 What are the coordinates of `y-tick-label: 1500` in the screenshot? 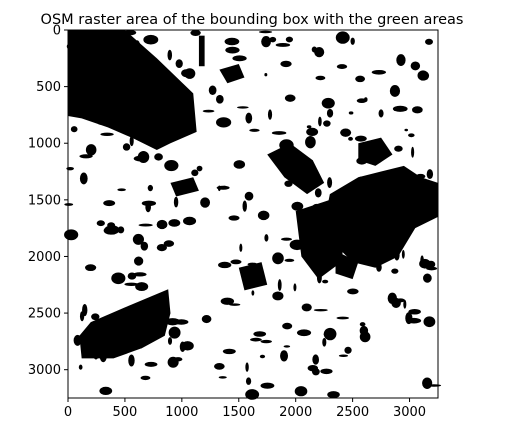 It's located at (44, 200).